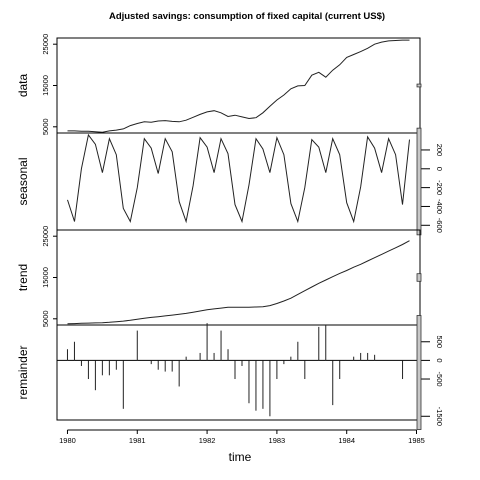 This screenshot has height=480, width=480. I want to click on x-tick-label: 1981, so click(137, 440).